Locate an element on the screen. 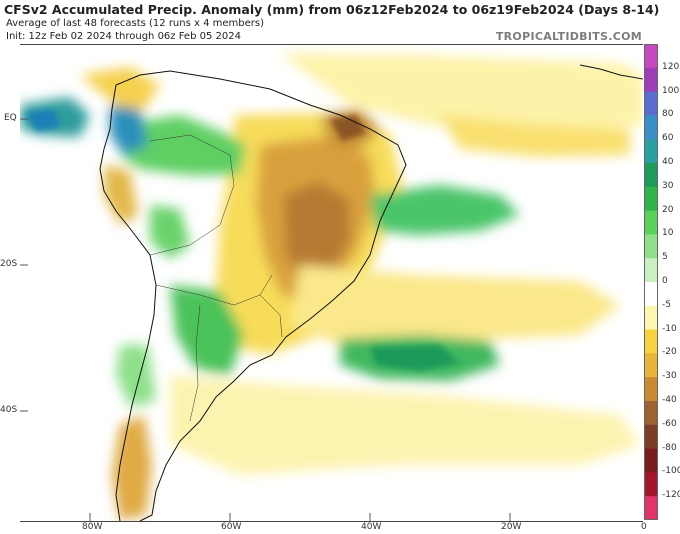 The height and width of the screenshot is (534, 680). colorbar-tick-label: -30 is located at coordinates (669, 376).